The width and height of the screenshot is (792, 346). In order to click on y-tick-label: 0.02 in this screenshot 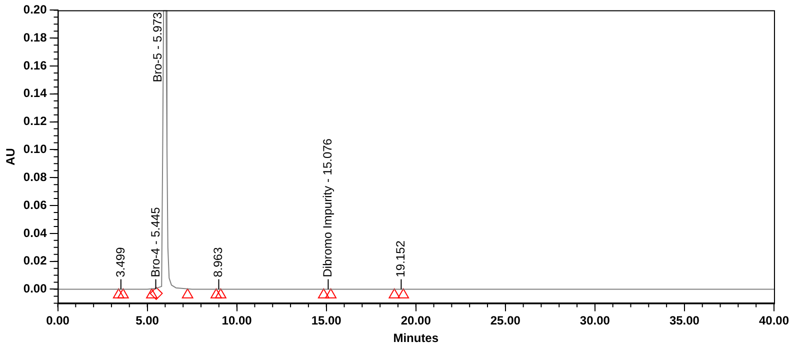, I will do `click(35, 261)`.